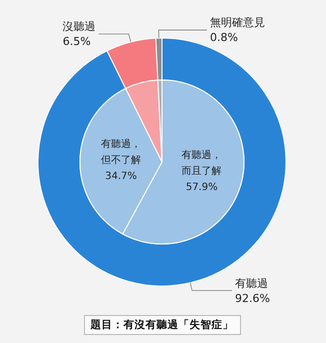 The height and width of the screenshot is (343, 326). What do you see at coordinates (121, 153) in the screenshot?
I see `slice-label: 有聽過，但不了解` at bounding box center [121, 153].